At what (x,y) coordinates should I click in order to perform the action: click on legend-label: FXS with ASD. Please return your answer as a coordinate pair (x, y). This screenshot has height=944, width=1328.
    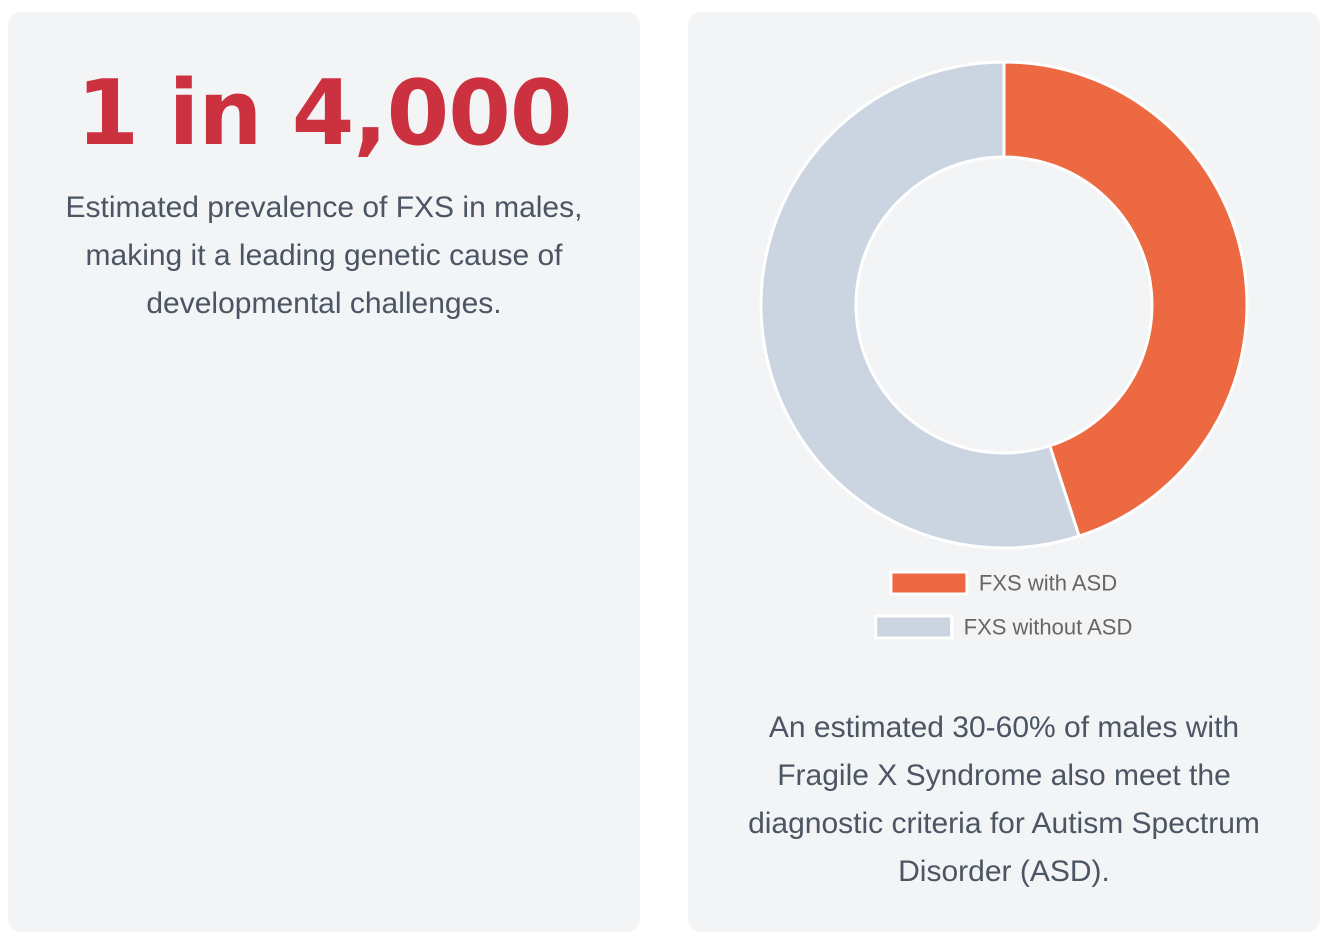
    Looking at the image, I should click on (1048, 583).